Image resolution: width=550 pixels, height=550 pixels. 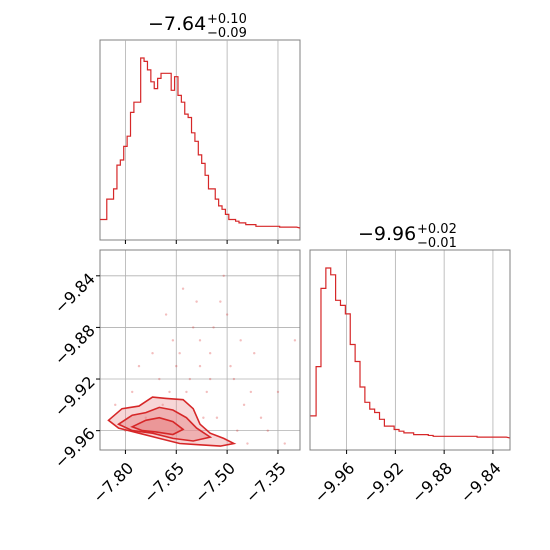 I want to click on x-tick-label: −9.92, so click(x=383, y=482).